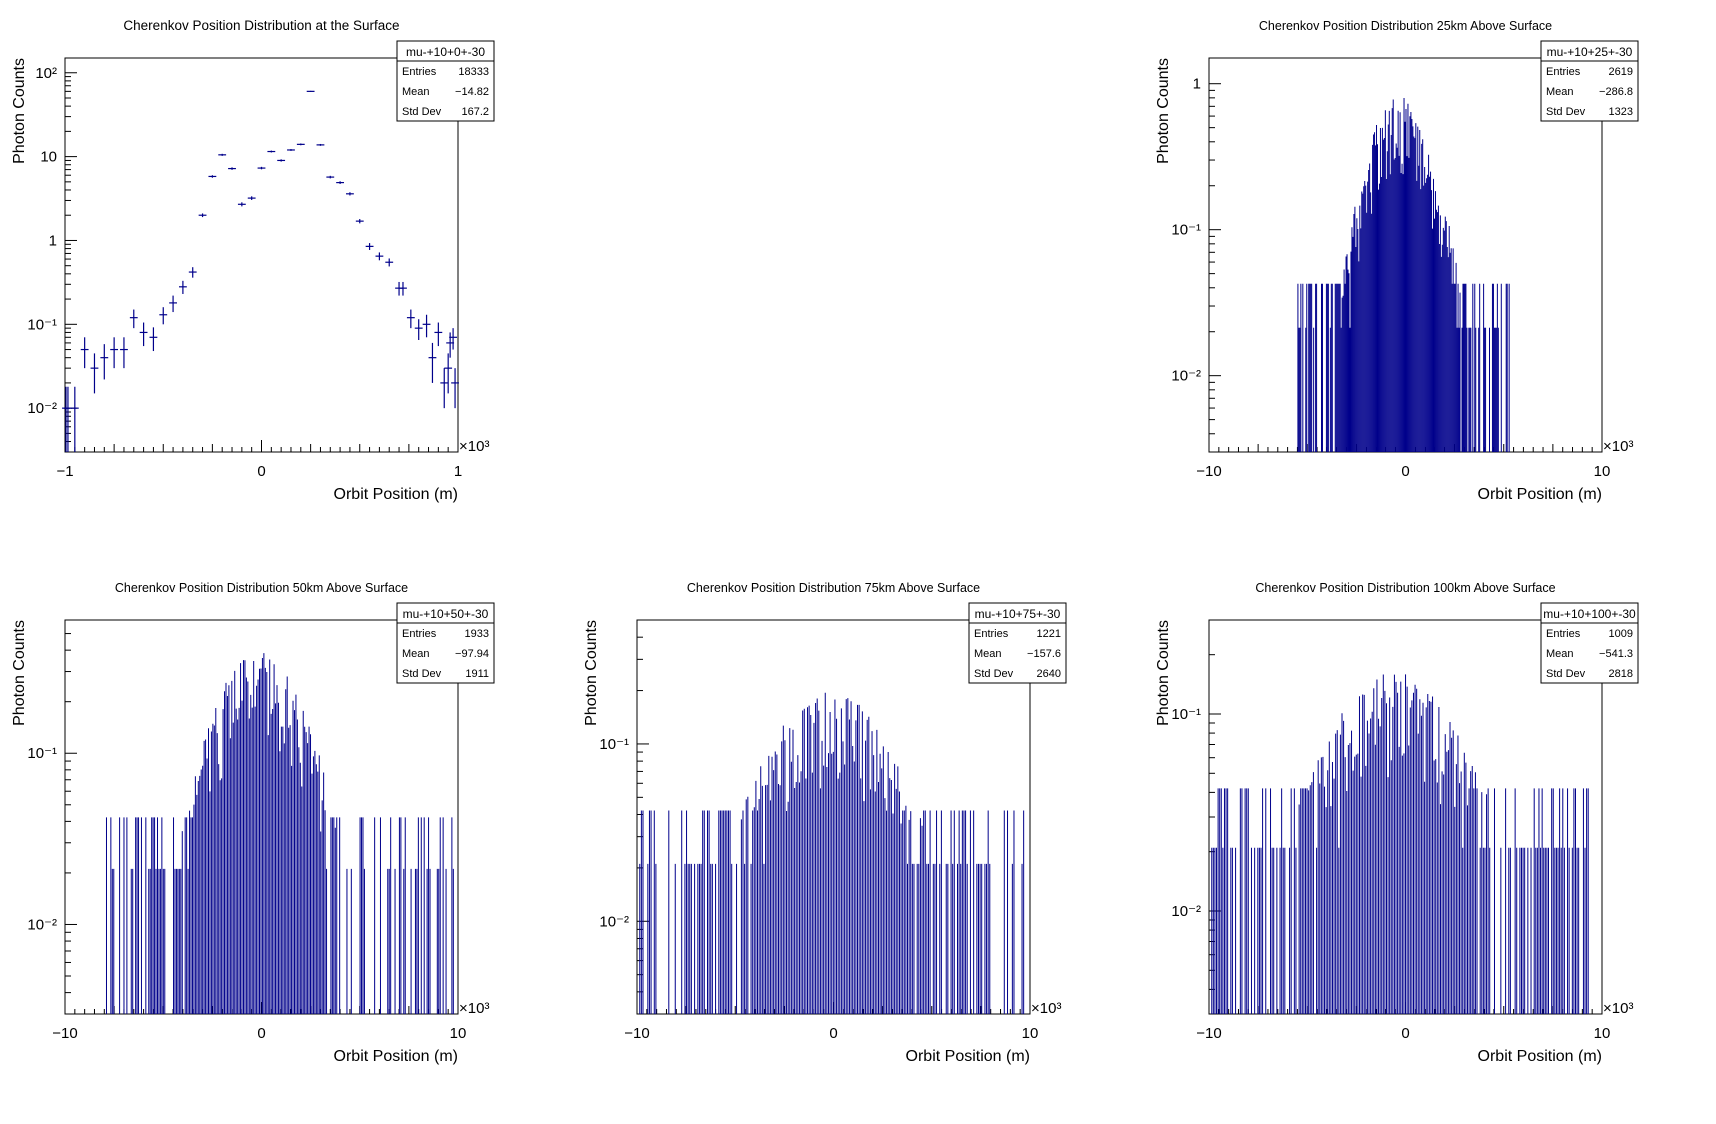  Describe the element at coordinates (261, 471) in the screenshot. I see `x-tick-label: 0` at that location.